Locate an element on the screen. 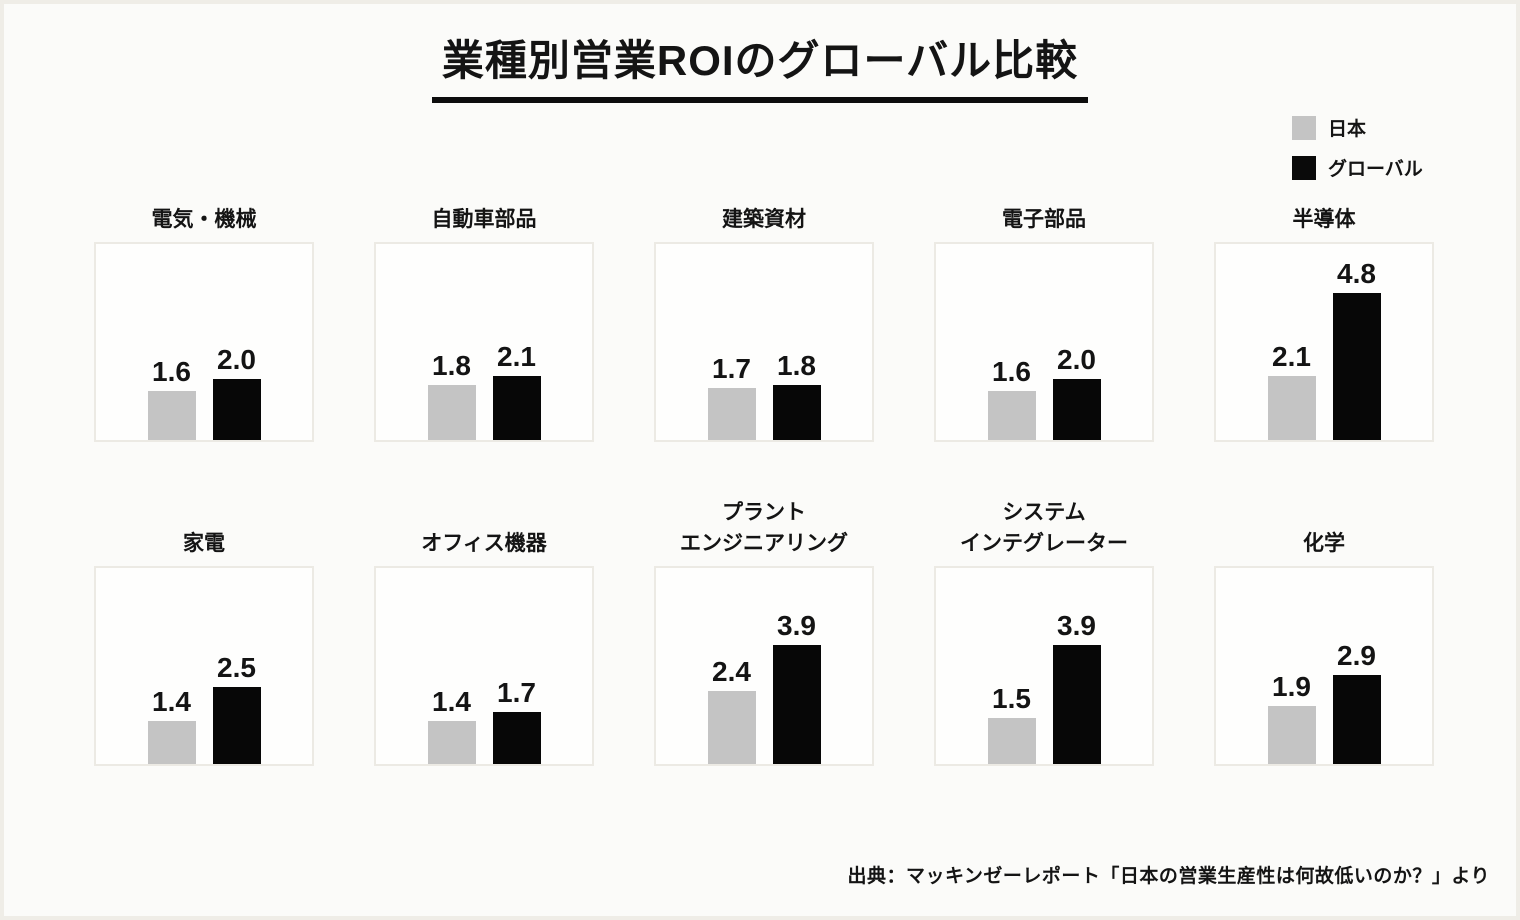 This screenshot has width=1520, height=920. chart-panel: 自動車部品 1.8 2.1 is located at coordinates (484, 305).